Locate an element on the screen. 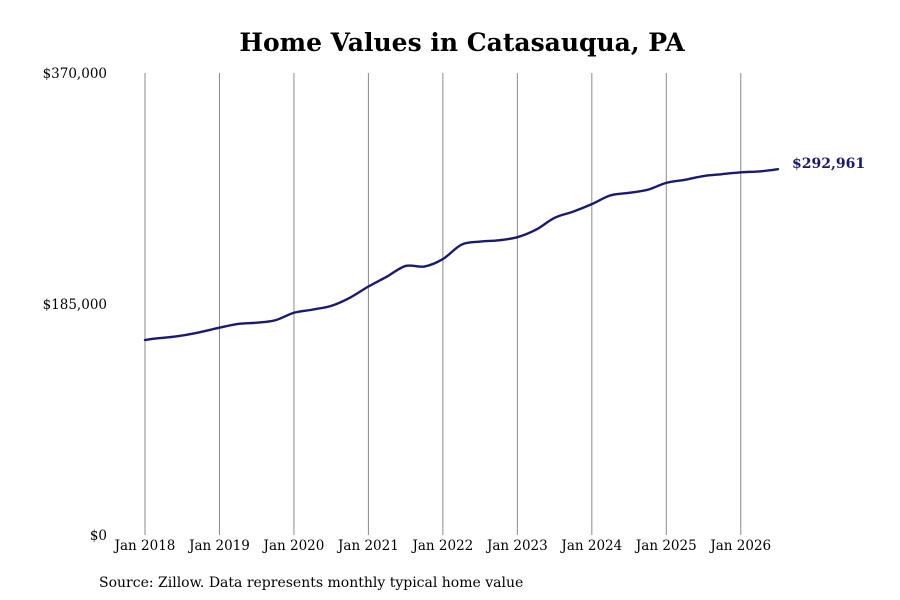 This screenshot has height=600, width=900. x-tick-label: Jan 2025 is located at coordinates (665, 546).